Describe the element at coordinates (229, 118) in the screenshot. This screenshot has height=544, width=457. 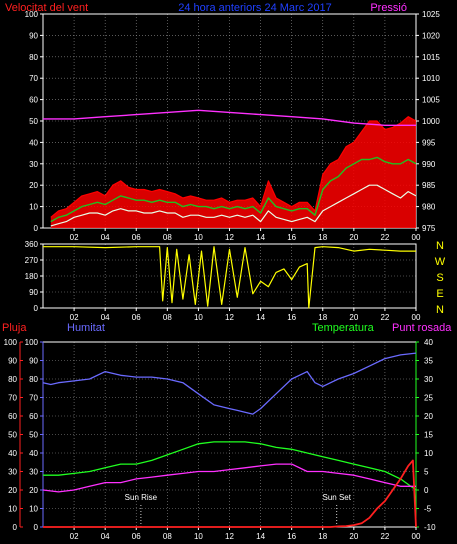
I see `pressure-line` at that location.